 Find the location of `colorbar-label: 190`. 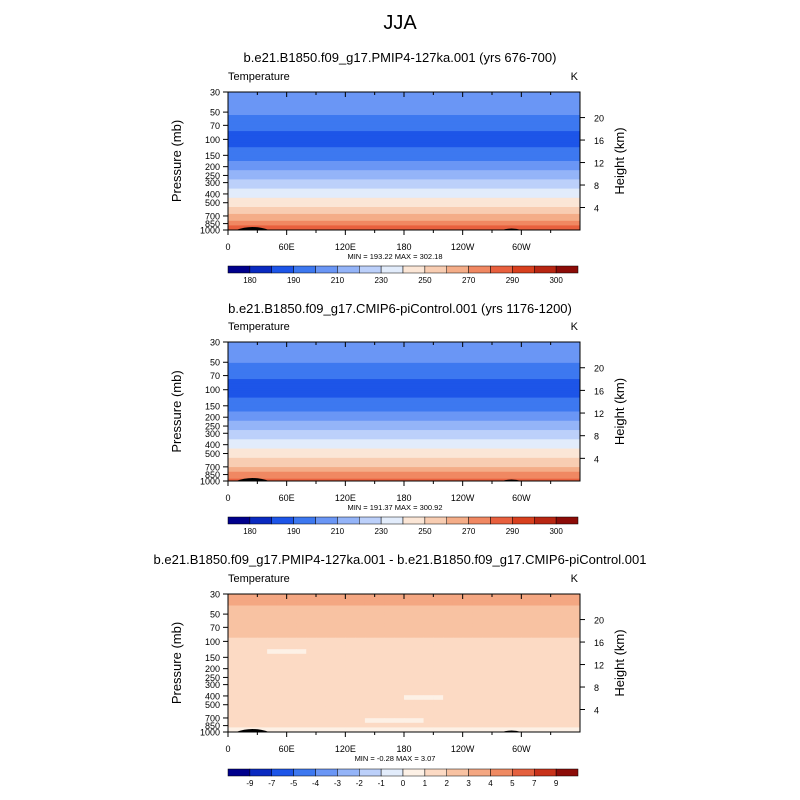

colorbar-label: 190 is located at coordinates (294, 531).